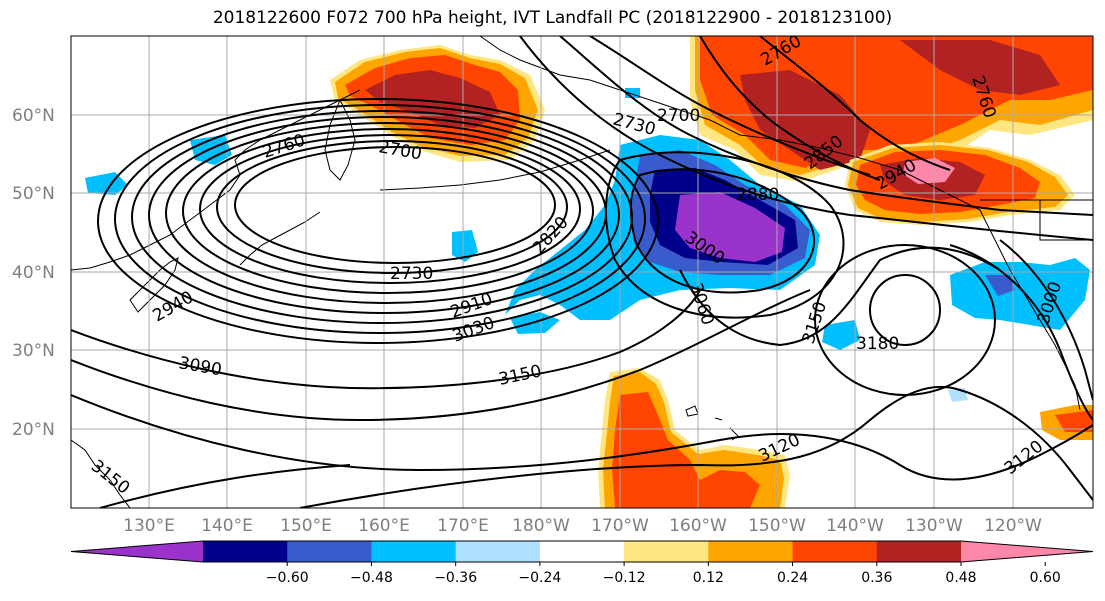 The height and width of the screenshot is (601, 1105). Describe the element at coordinates (539, 578) in the screenshot. I see `colorbar-tick-label: −0.24` at that location.